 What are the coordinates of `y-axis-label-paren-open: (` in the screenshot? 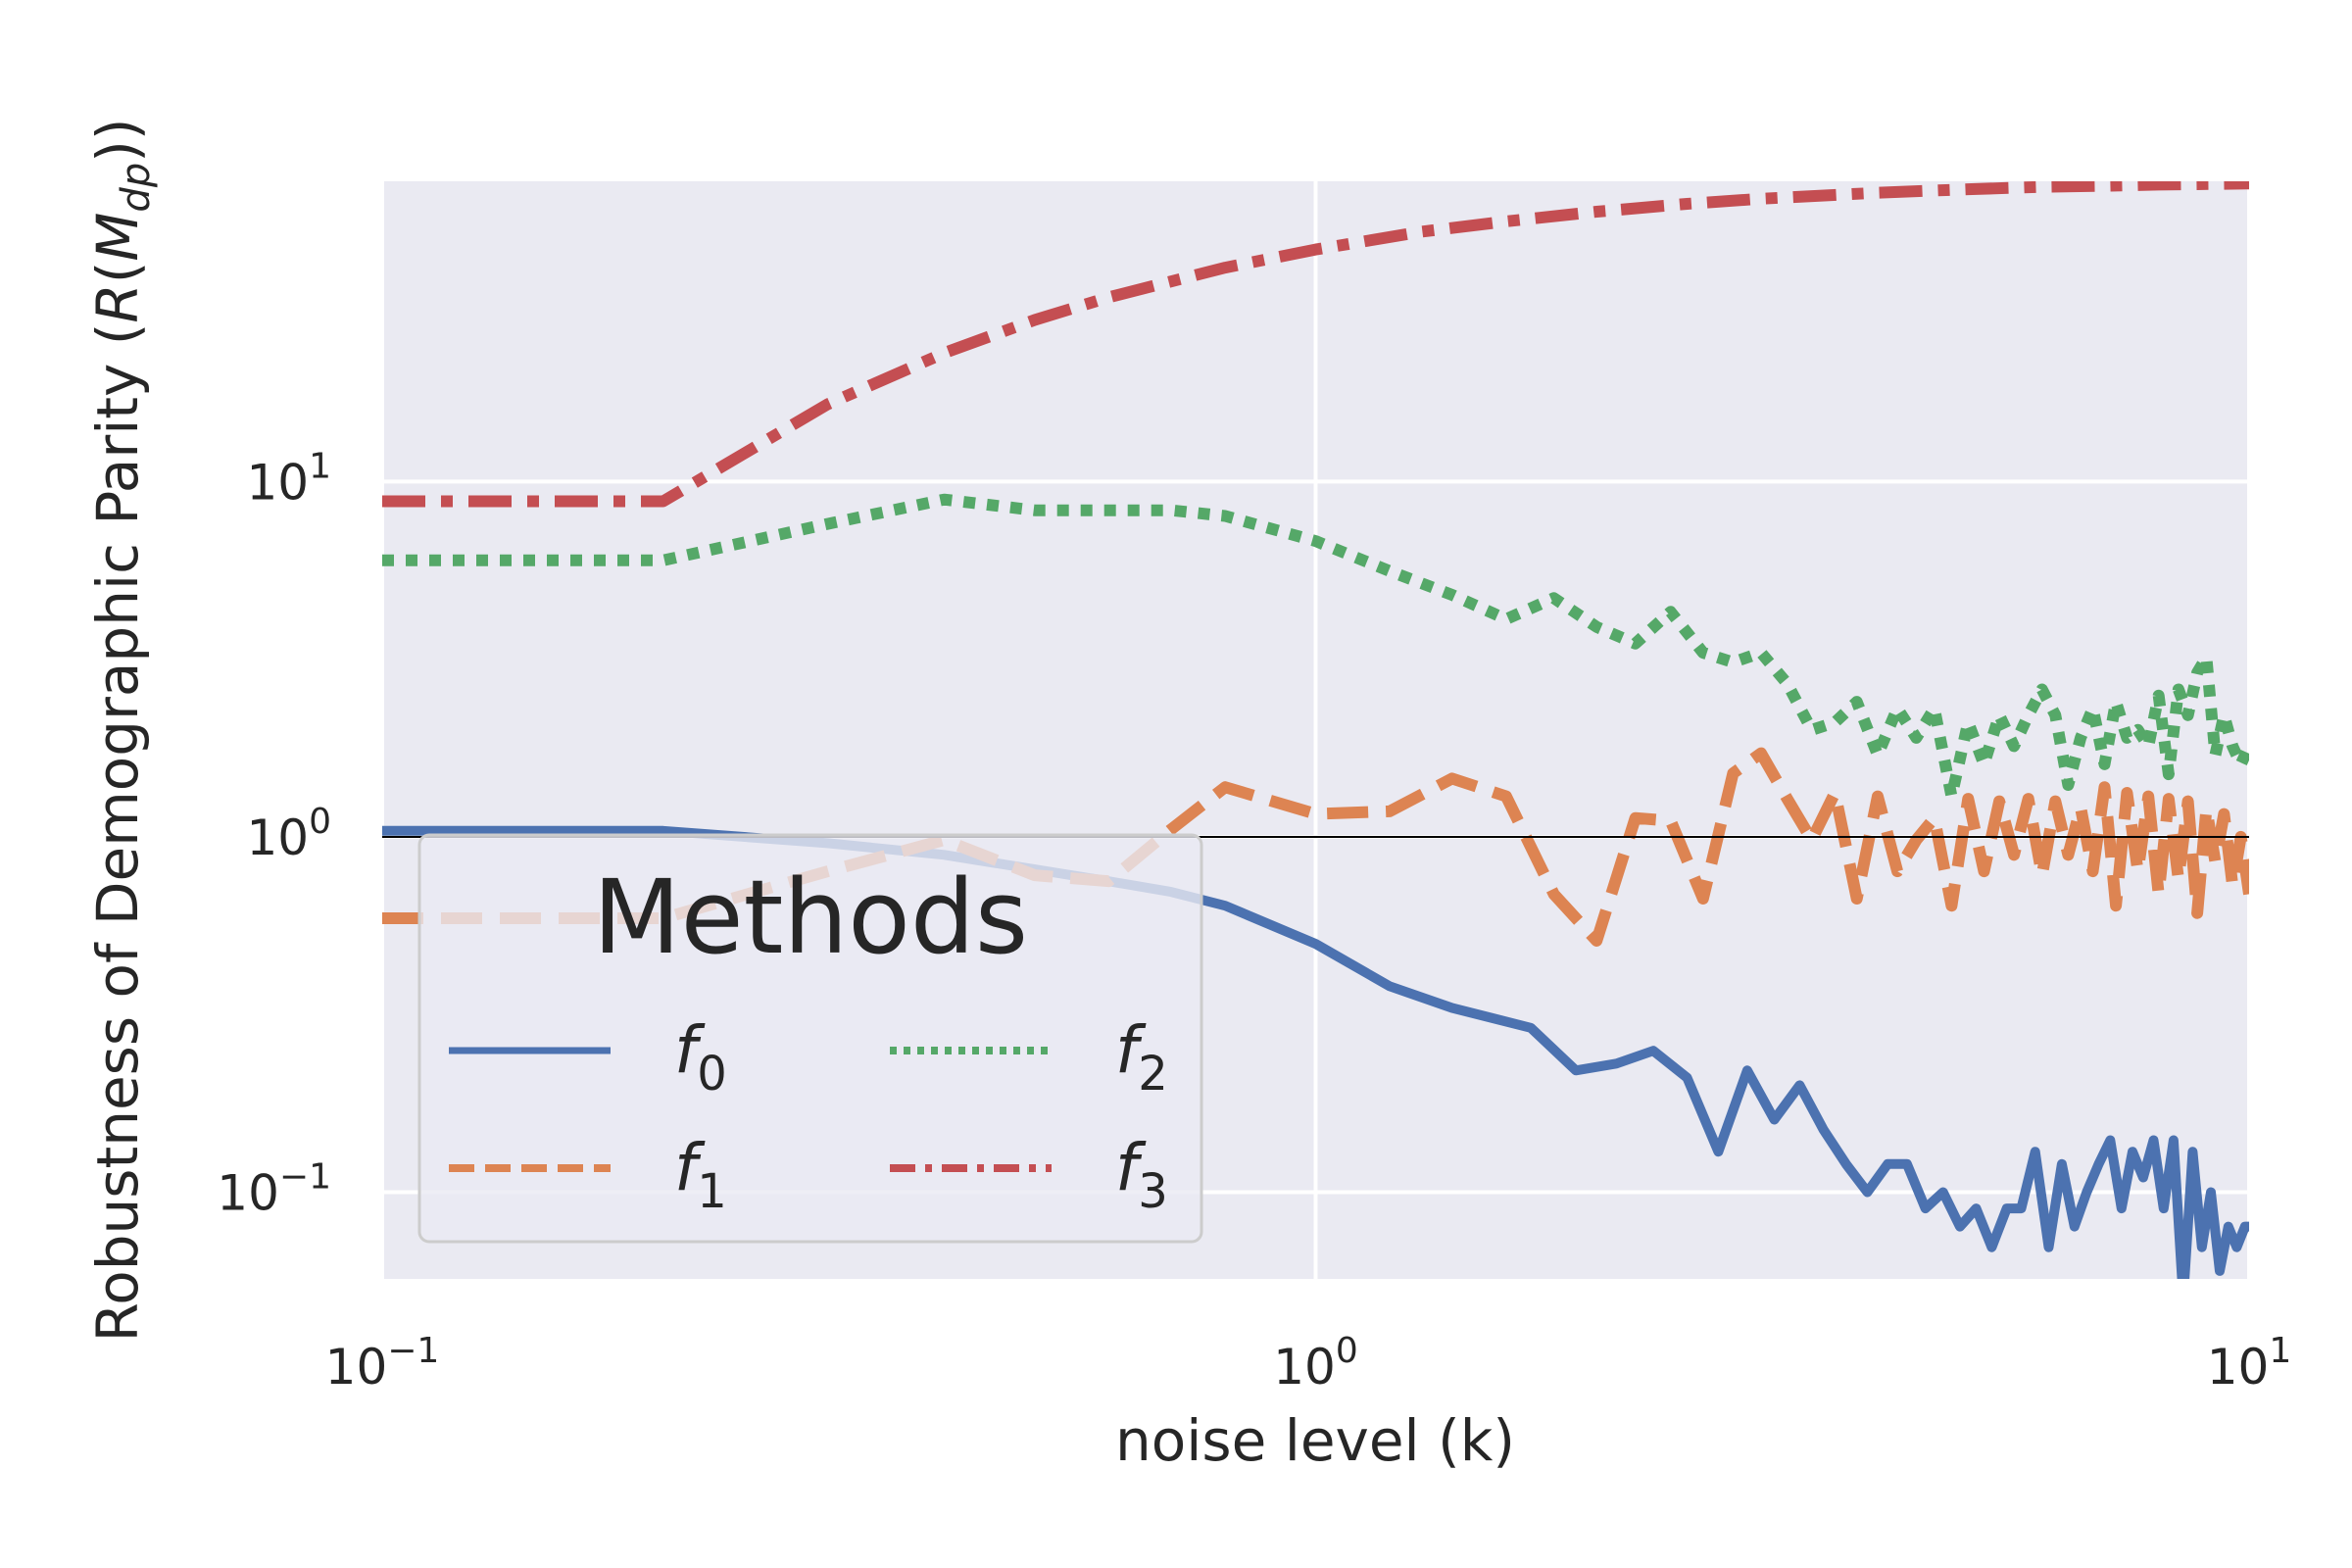 It's located at (117, 273).